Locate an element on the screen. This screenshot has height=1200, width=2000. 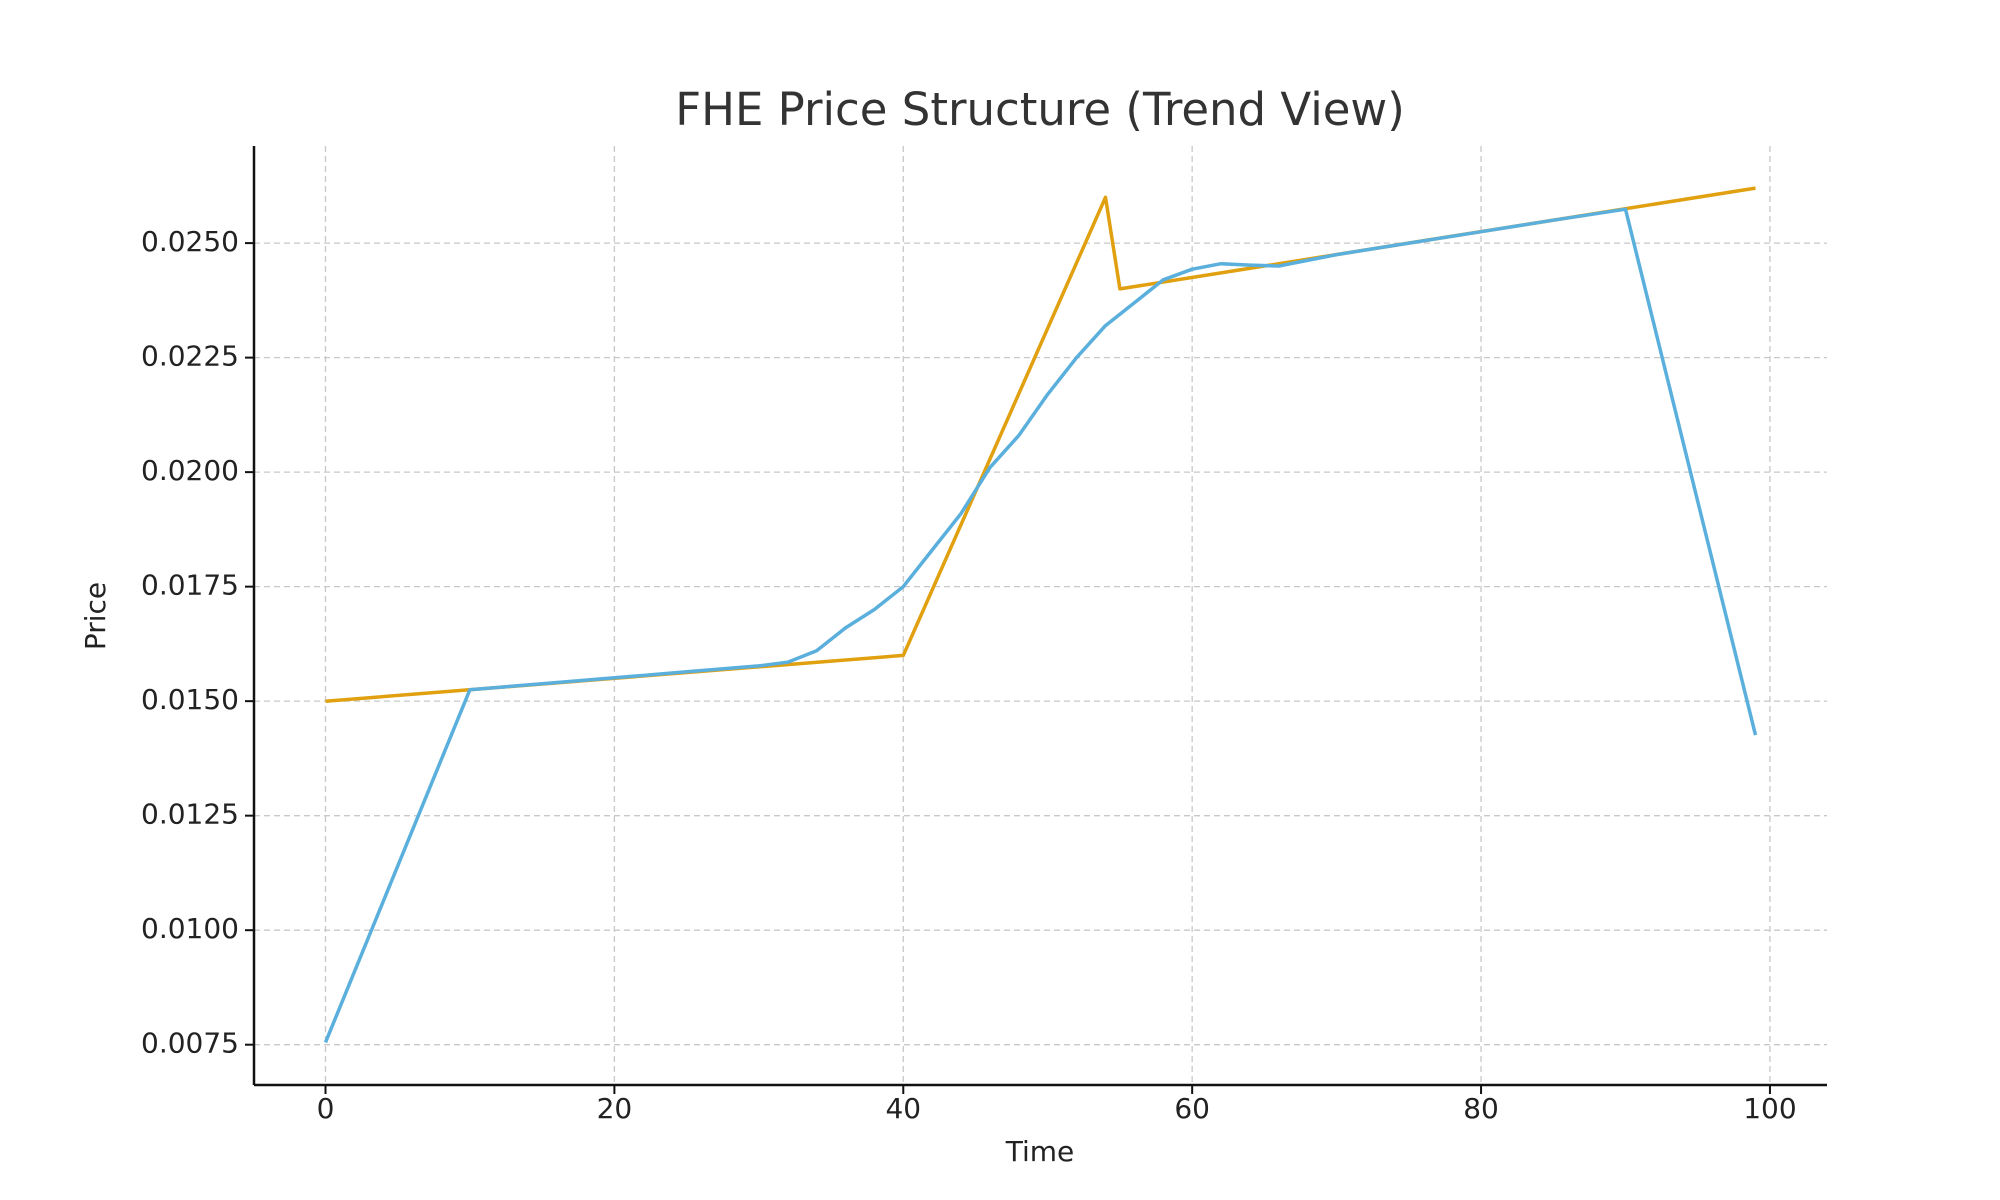
x-tick-label: 60 is located at coordinates (1192, 1108).